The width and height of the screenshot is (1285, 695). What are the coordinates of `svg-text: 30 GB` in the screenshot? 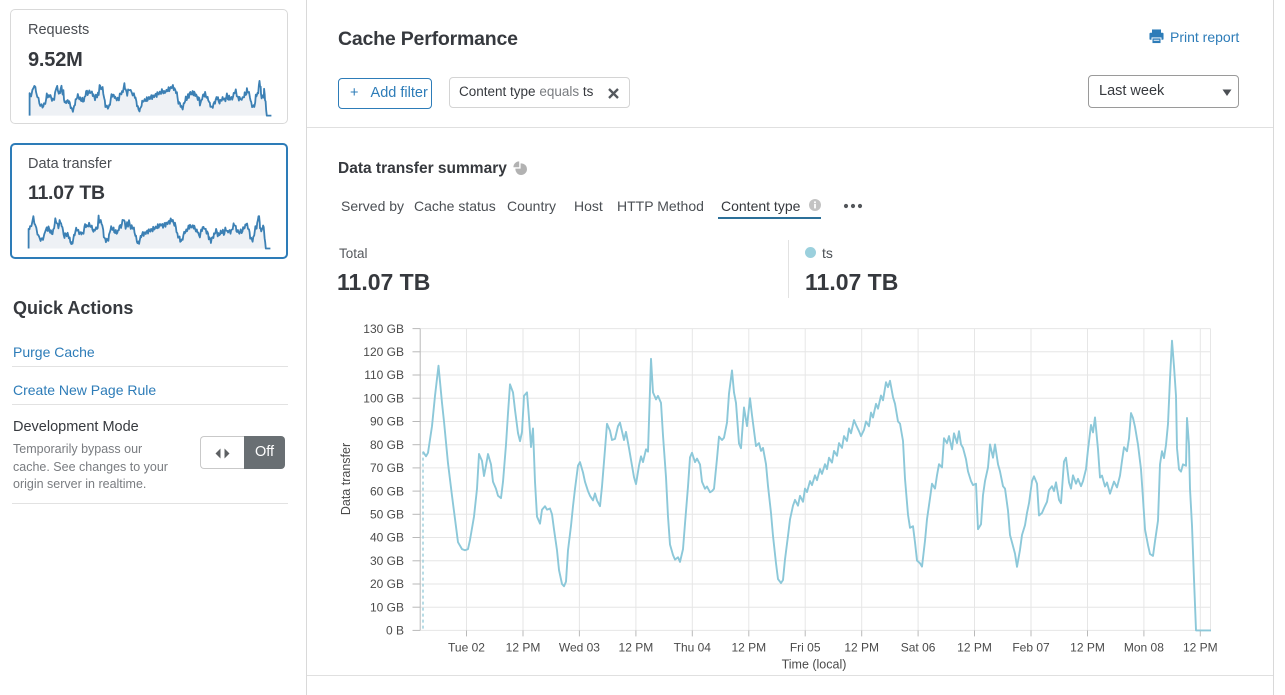 It's located at (387, 561).